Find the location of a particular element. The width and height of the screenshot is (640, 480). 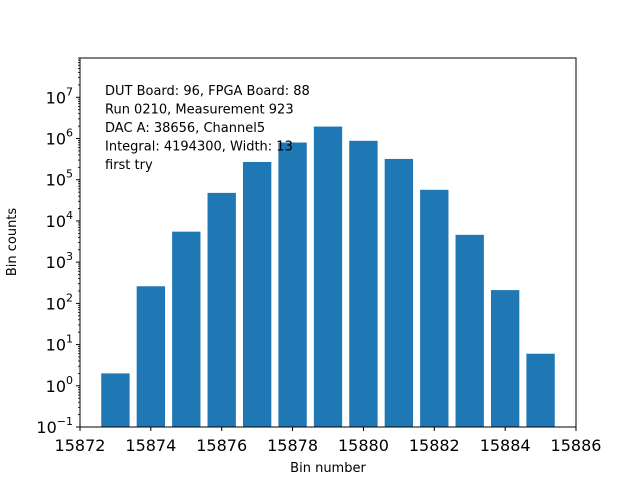

y-tick-label: 10¹ is located at coordinates (59, 344).